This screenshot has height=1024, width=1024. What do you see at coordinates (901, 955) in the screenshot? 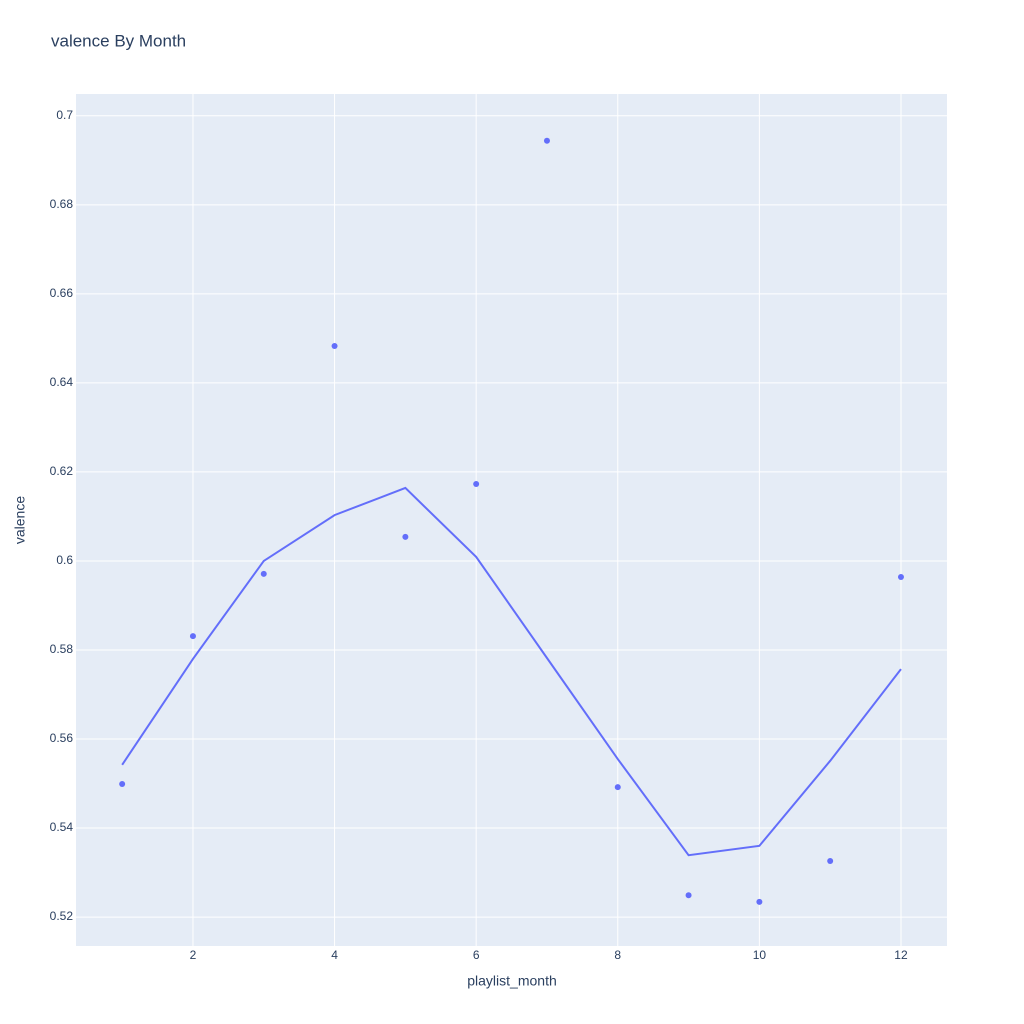
I see `x-tick-label: 12` at bounding box center [901, 955].